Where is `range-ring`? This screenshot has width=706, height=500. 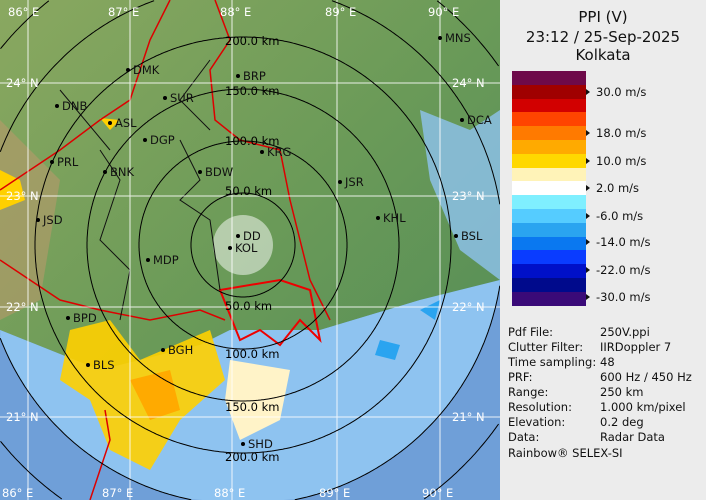
range-ring is located at coordinates (243, 245).